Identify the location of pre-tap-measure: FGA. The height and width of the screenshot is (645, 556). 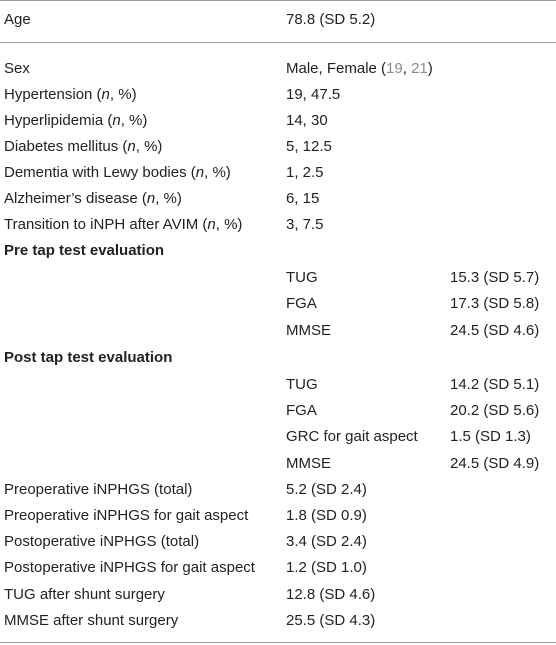
(301, 303).